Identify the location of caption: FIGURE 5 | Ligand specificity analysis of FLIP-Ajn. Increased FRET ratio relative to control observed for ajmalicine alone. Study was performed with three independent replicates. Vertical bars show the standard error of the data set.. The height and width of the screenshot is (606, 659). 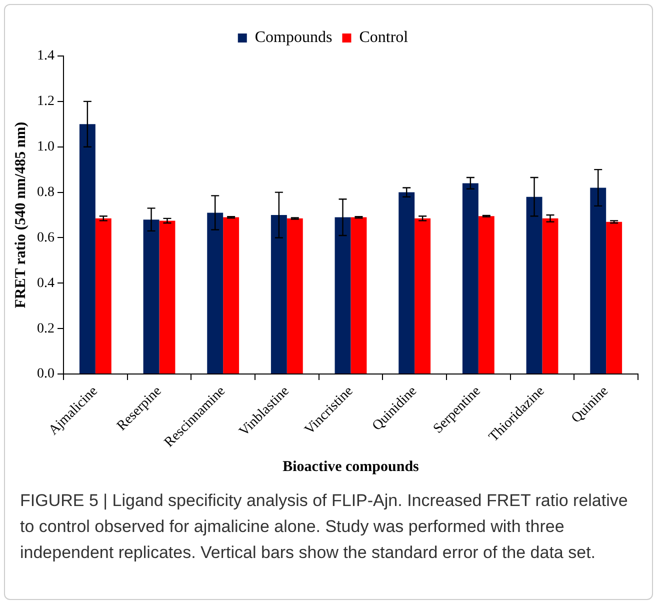
(324, 527).